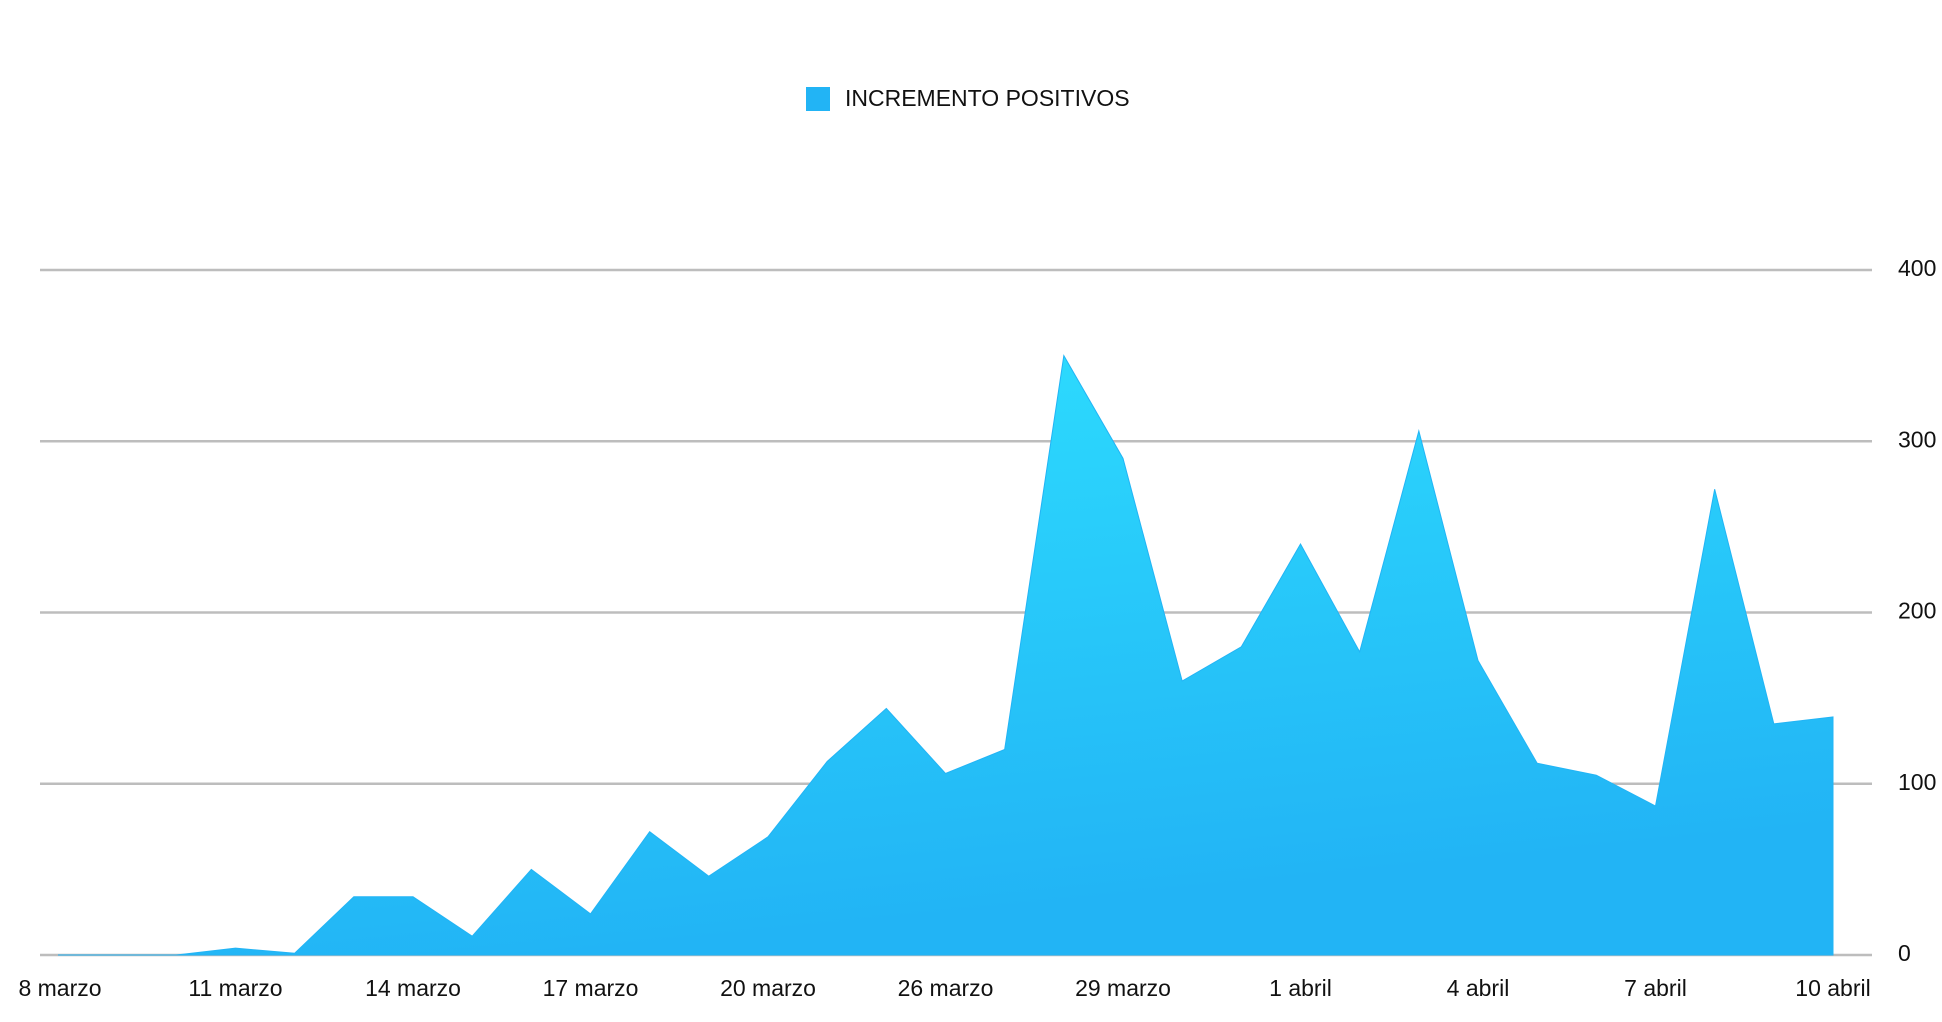 This screenshot has width=1942, height=1022. I want to click on x-tick-label: 17 marzo, so click(591, 988).